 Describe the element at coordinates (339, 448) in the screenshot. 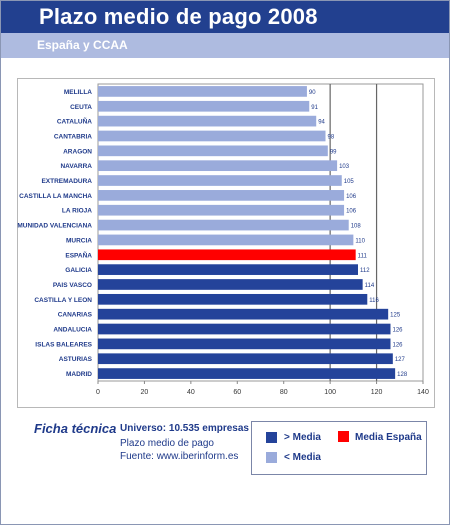

I see `legend: > Media Media España < Media` at that location.